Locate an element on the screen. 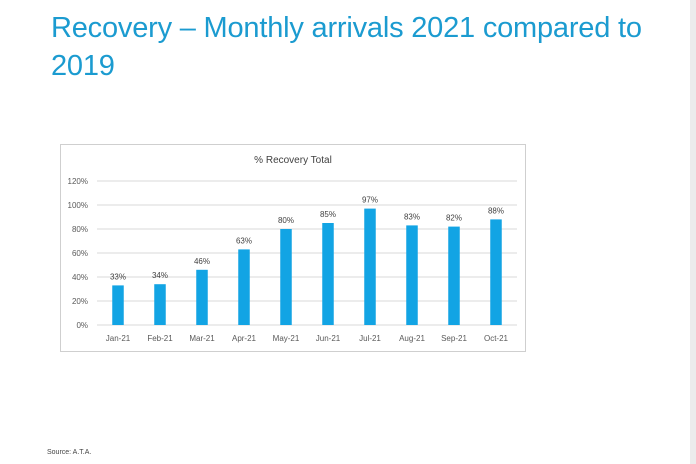 The image size is (696, 464). data-label: 63% is located at coordinates (244, 240).